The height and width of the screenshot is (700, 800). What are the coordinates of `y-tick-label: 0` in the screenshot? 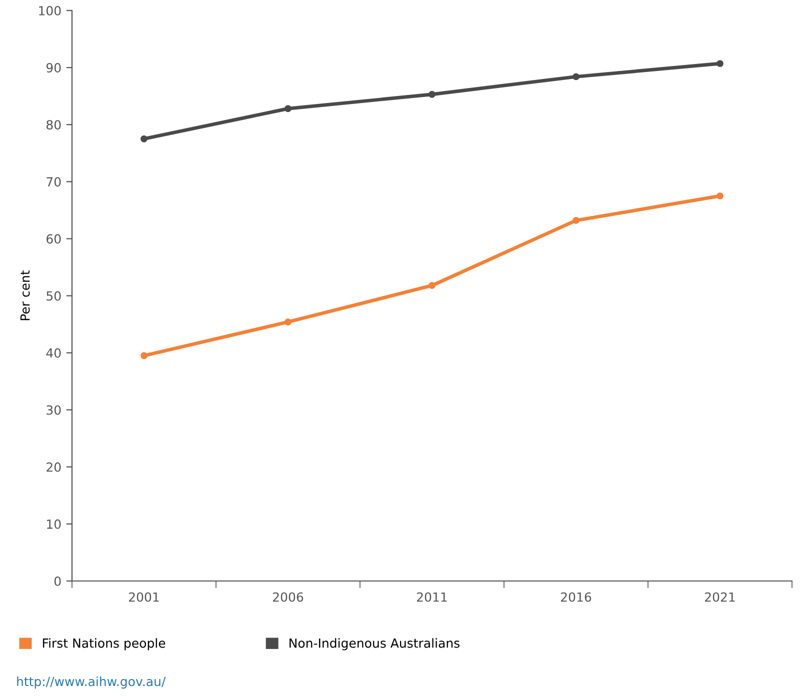 It's located at (57, 581).